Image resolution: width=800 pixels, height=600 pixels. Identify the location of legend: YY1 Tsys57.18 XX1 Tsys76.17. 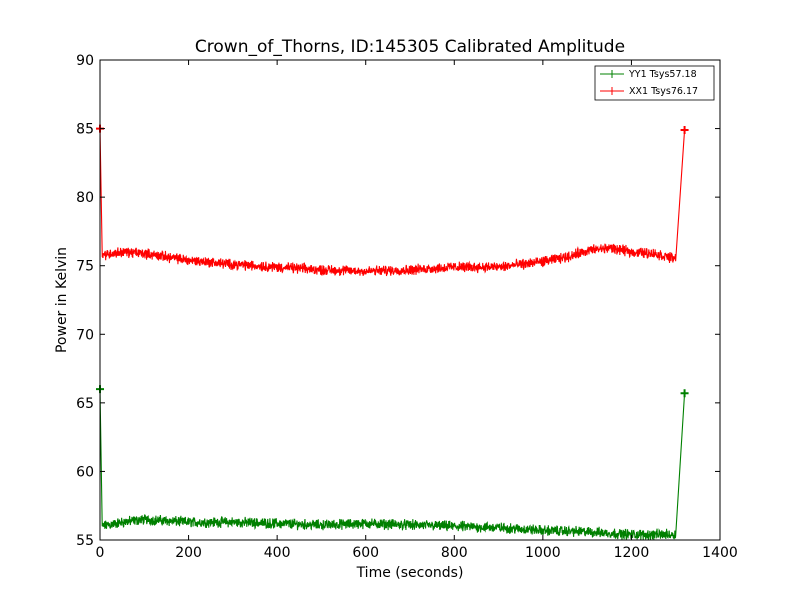
(654, 83).